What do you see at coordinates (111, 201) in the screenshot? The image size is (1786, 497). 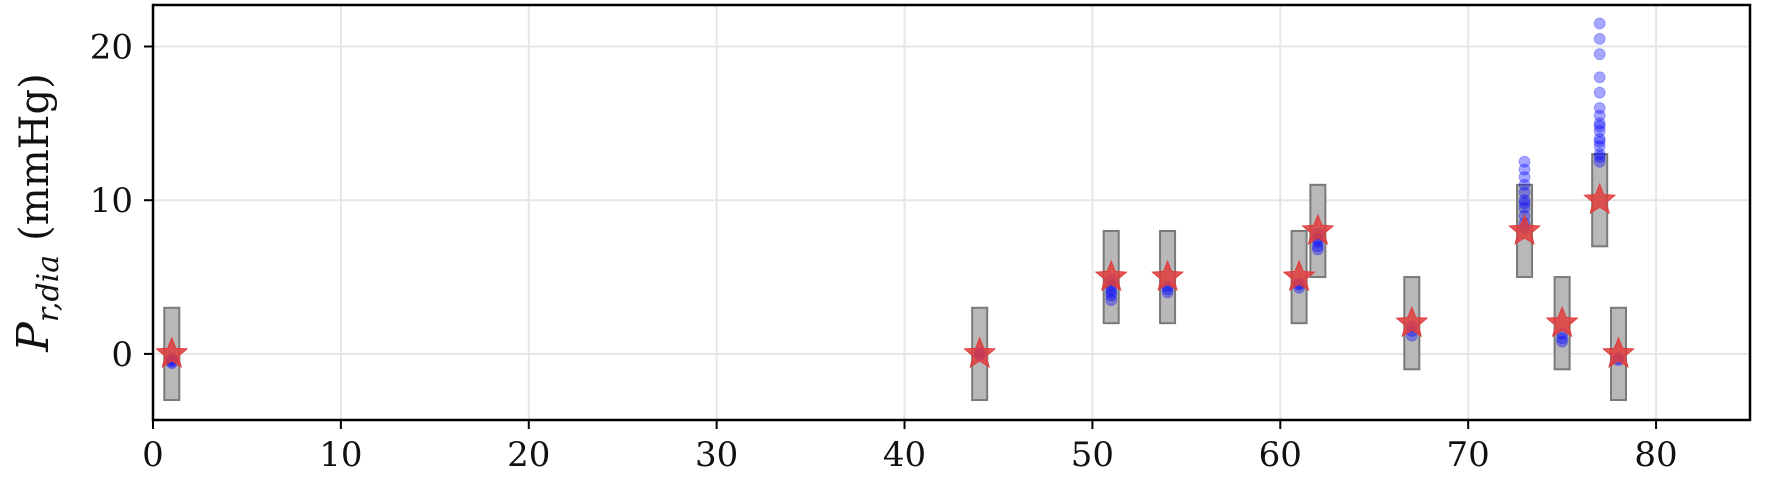 I see `y-tick-label: 10` at bounding box center [111, 201].